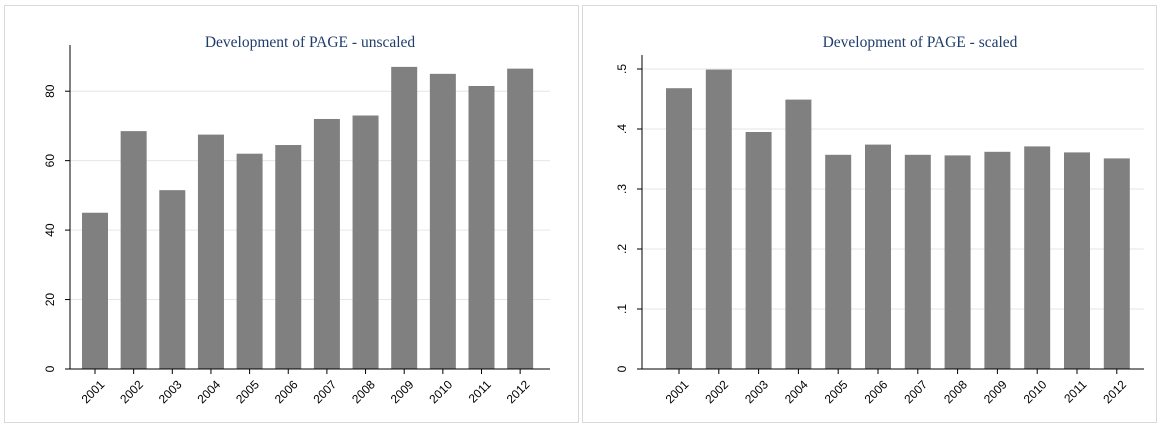 The image size is (1161, 425). I want to click on y-tick-label: .5, so click(622, 69).